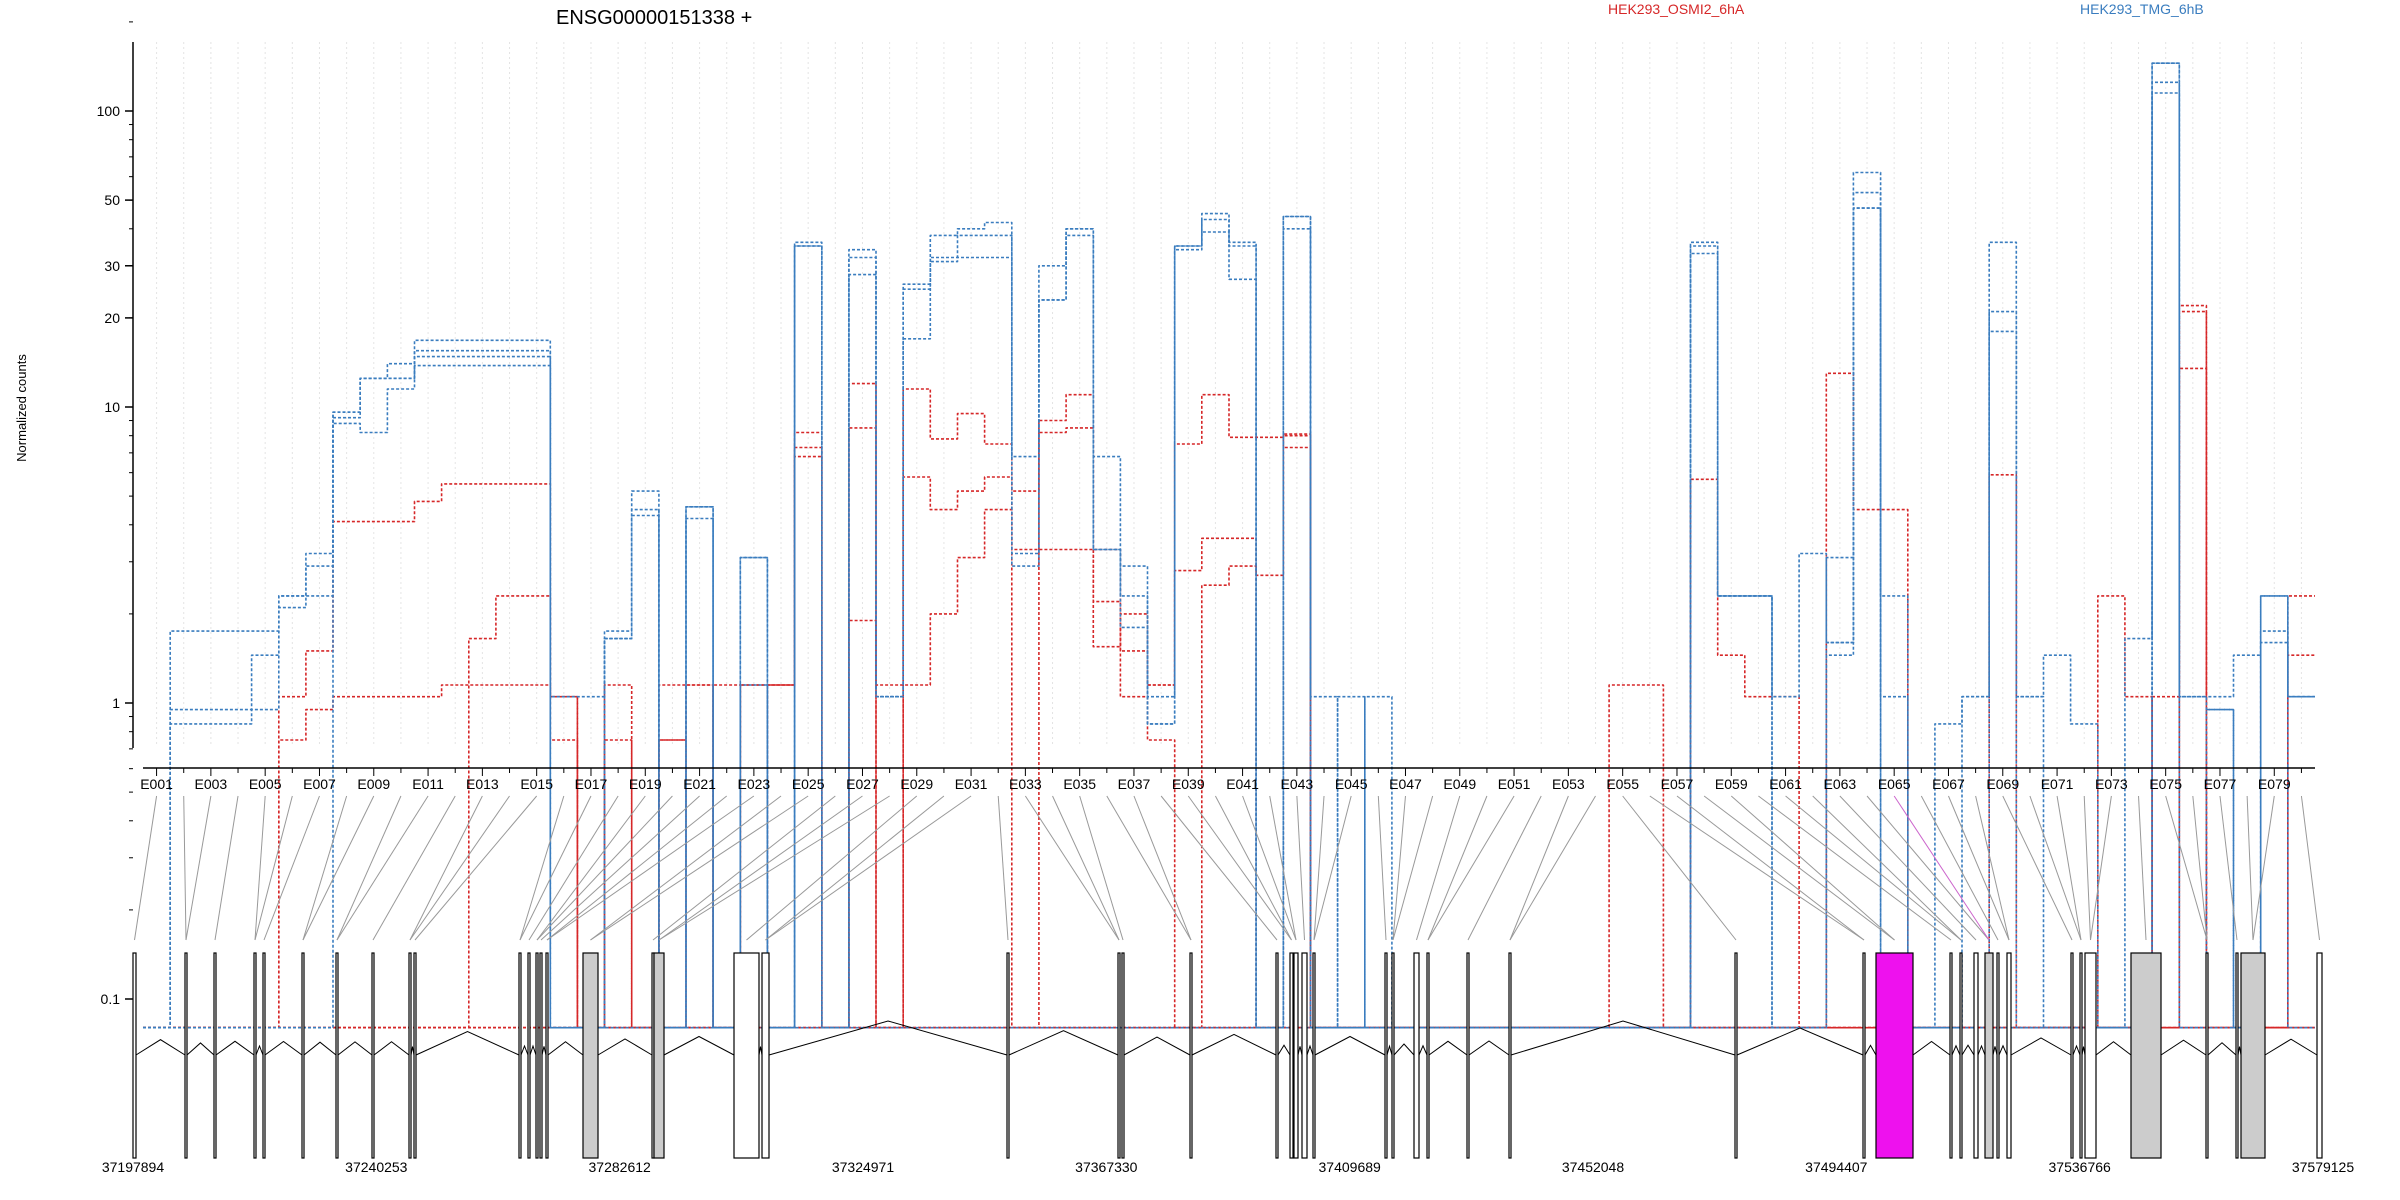 This screenshot has height=1200, width=2400. I want to click on y-tick-label: 100, so click(109, 111).